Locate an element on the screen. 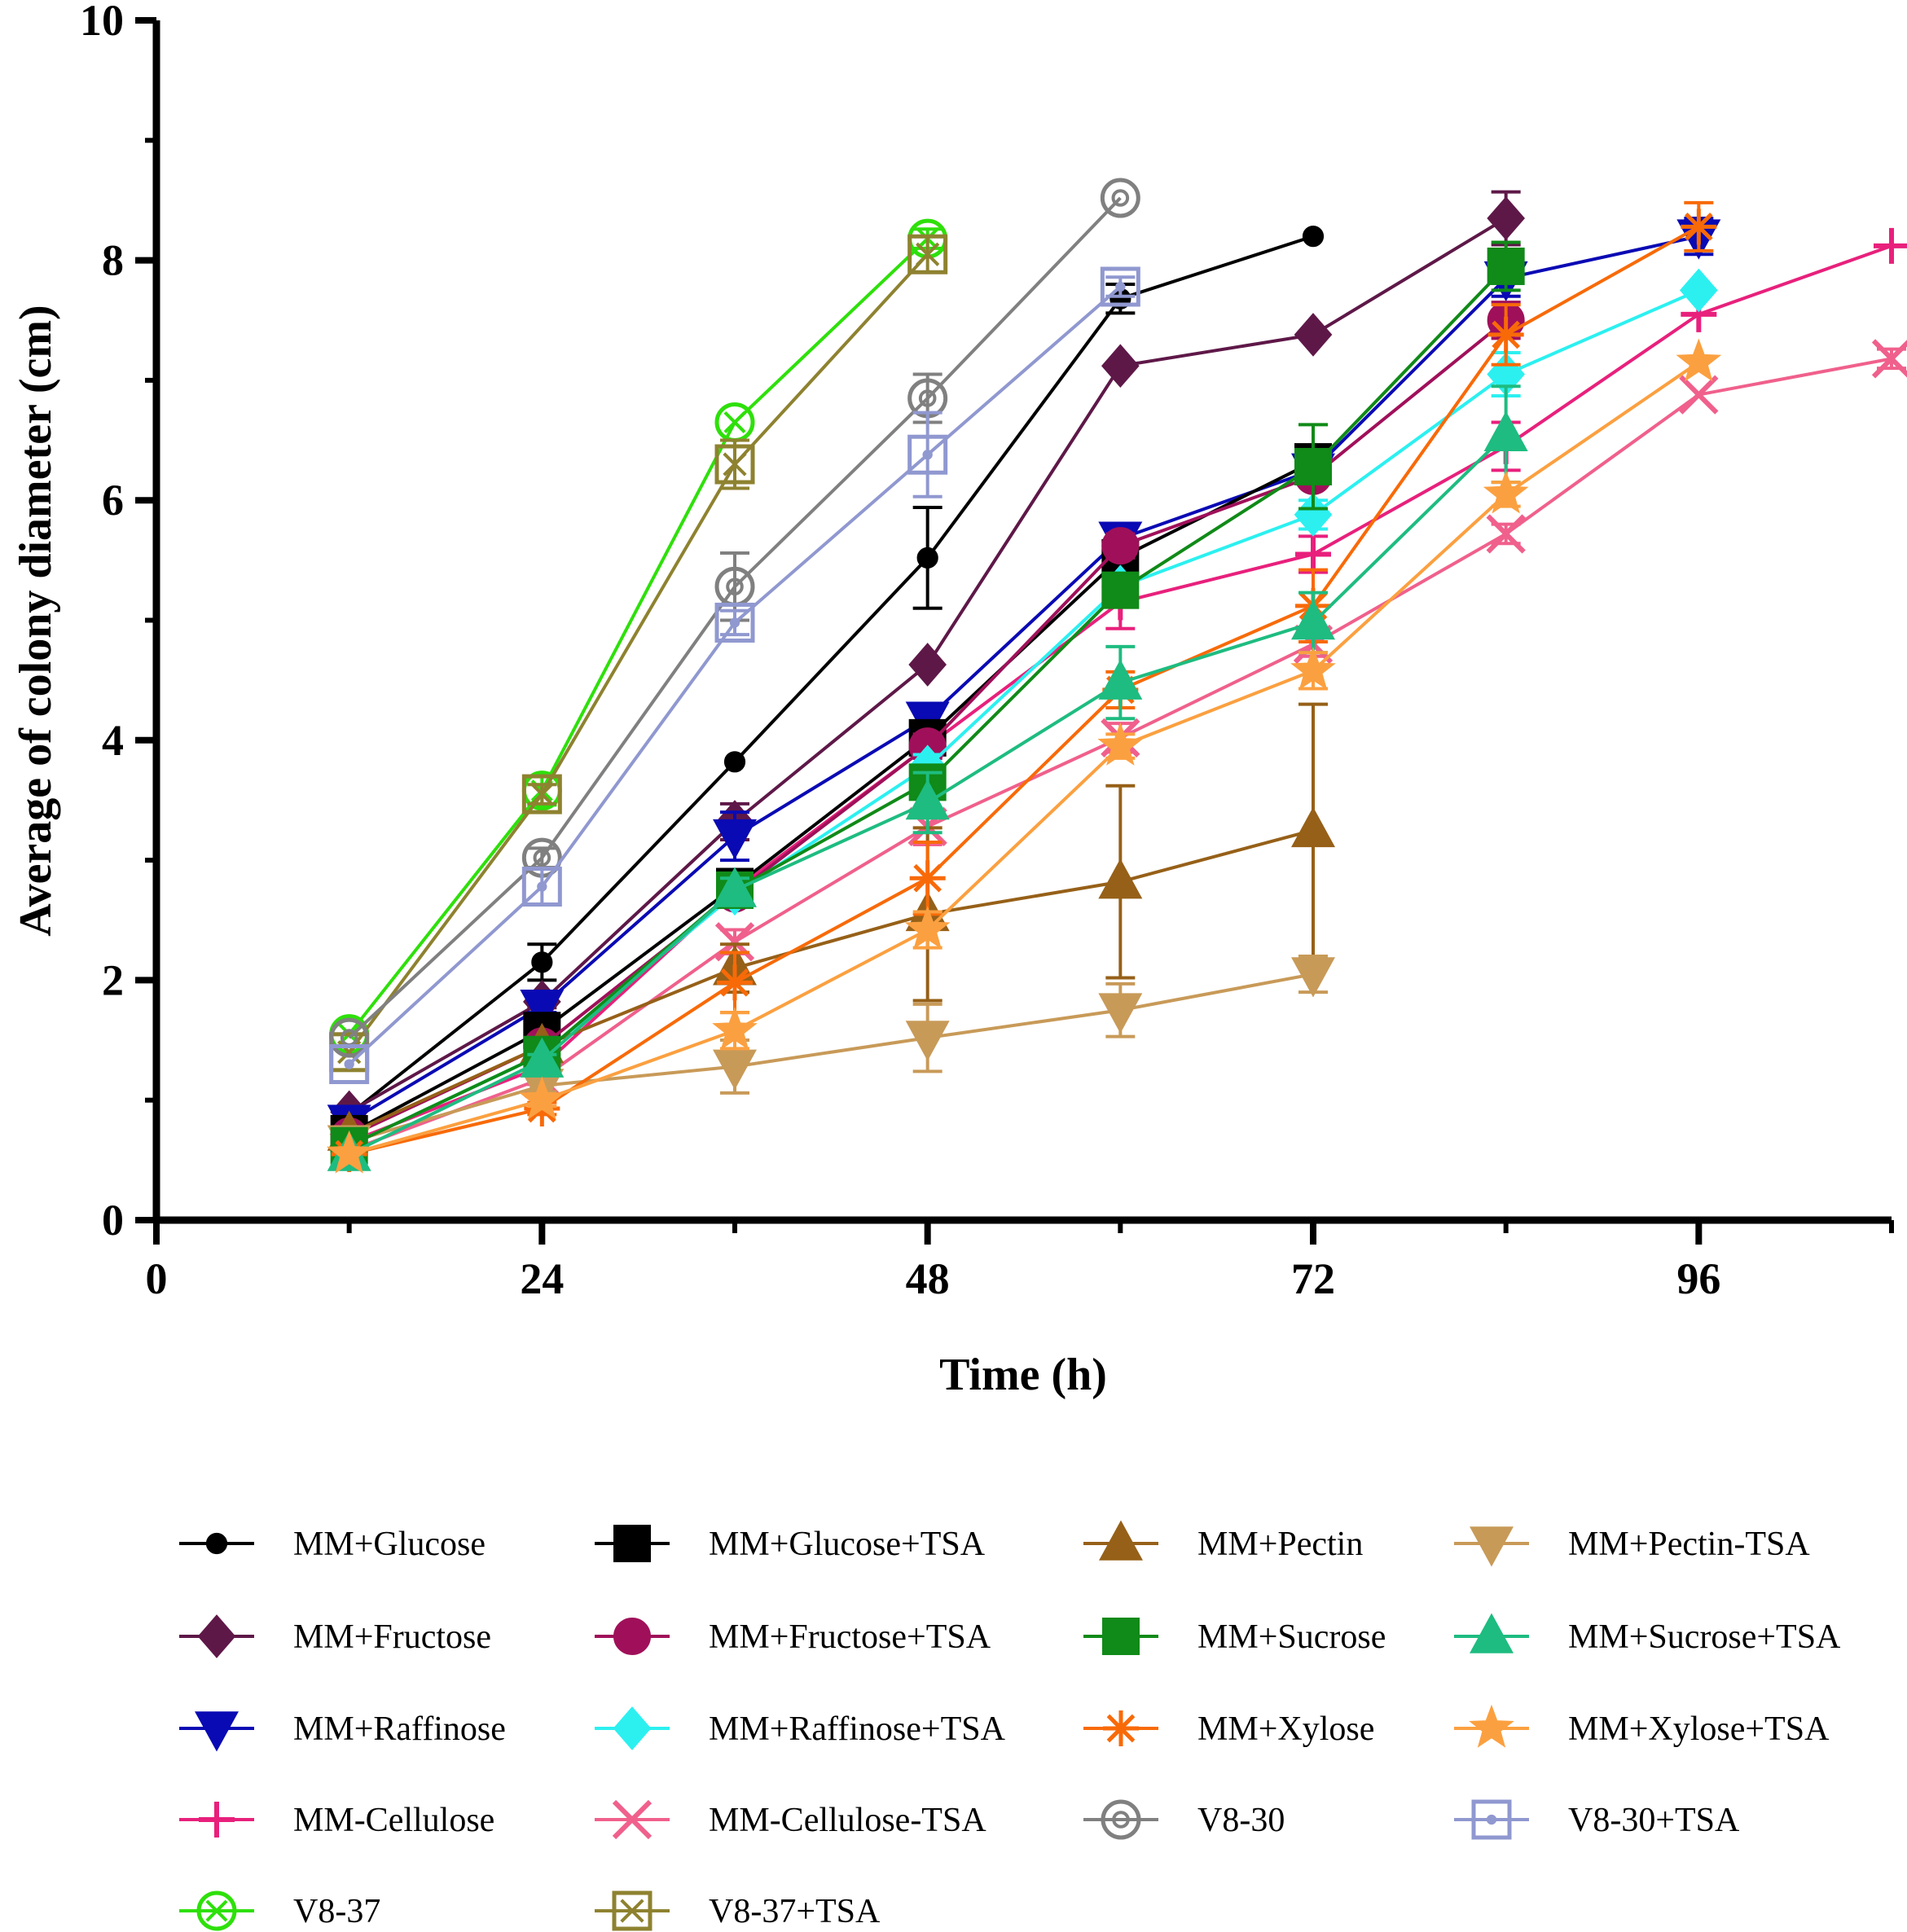 This screenshot has width=1907, height=1932. legend-label: MM+Glucose+TSA is located at coordinates (847, 1545).